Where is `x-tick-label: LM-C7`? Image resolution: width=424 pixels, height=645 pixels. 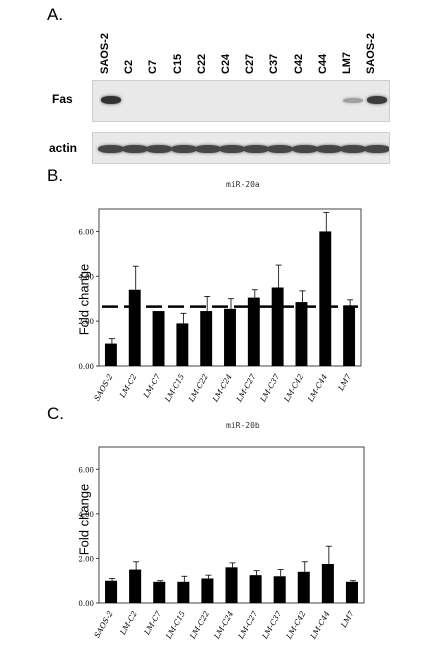
x-tick-label: LM-C7 is located at coordinates (152, 623).